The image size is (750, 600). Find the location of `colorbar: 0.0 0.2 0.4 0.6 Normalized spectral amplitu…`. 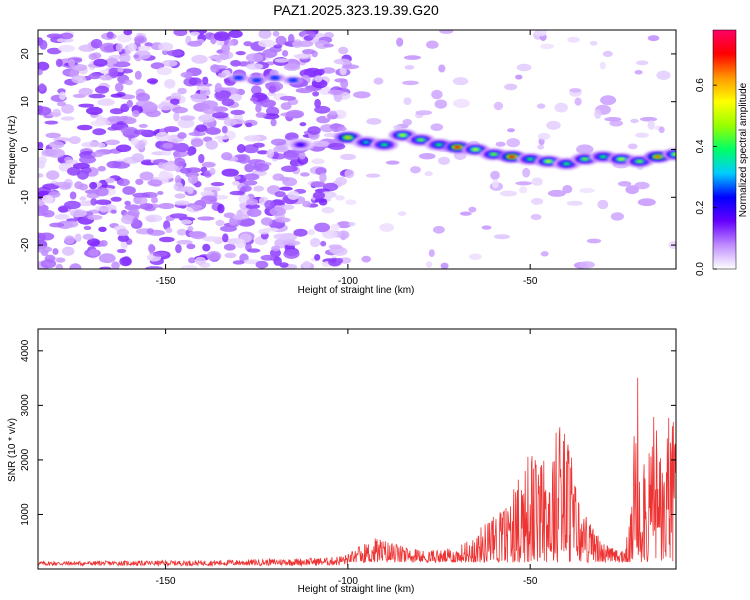

colorbar: 0.0 0.2 0.4 0.6 Normalized spectral amplitu… is located at coordinates (722, 152).